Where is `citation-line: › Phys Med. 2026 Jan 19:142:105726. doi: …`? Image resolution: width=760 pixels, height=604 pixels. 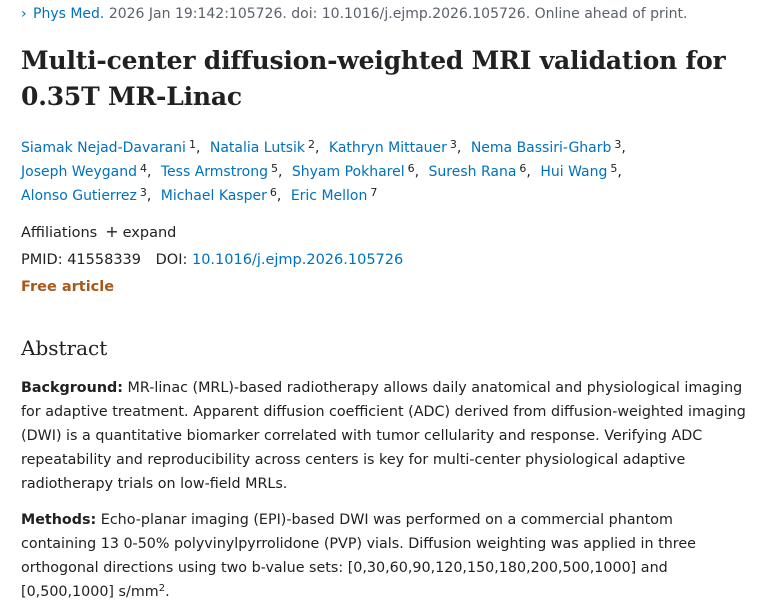 citation-line: › Phys Med. 2026 Jan 19:142:105726. doi: … is located at coordinates (383, 14).